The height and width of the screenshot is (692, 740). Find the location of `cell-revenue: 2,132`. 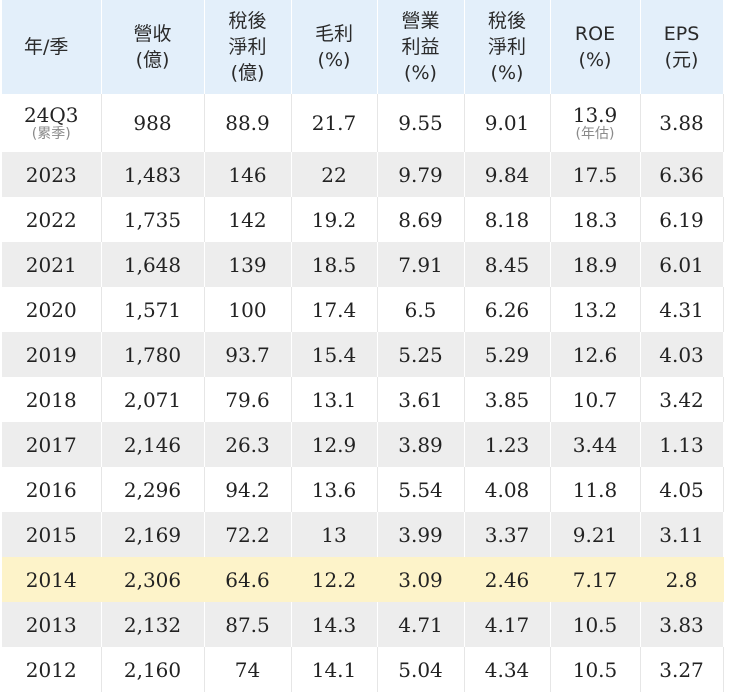

cell-revenue: 2,132 is located at coordinates (153, 624).